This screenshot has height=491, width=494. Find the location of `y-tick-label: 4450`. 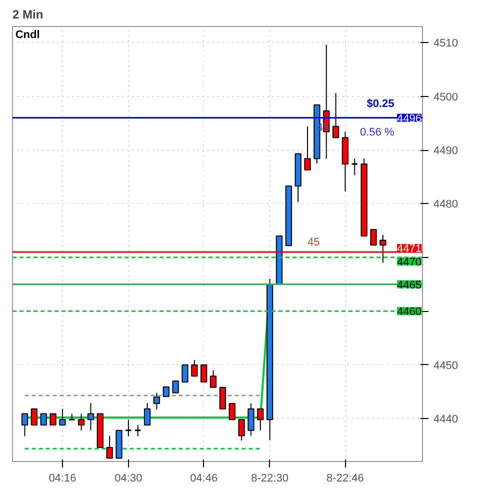

y-tick-label: 4450 is located at coordinates (446, 366).